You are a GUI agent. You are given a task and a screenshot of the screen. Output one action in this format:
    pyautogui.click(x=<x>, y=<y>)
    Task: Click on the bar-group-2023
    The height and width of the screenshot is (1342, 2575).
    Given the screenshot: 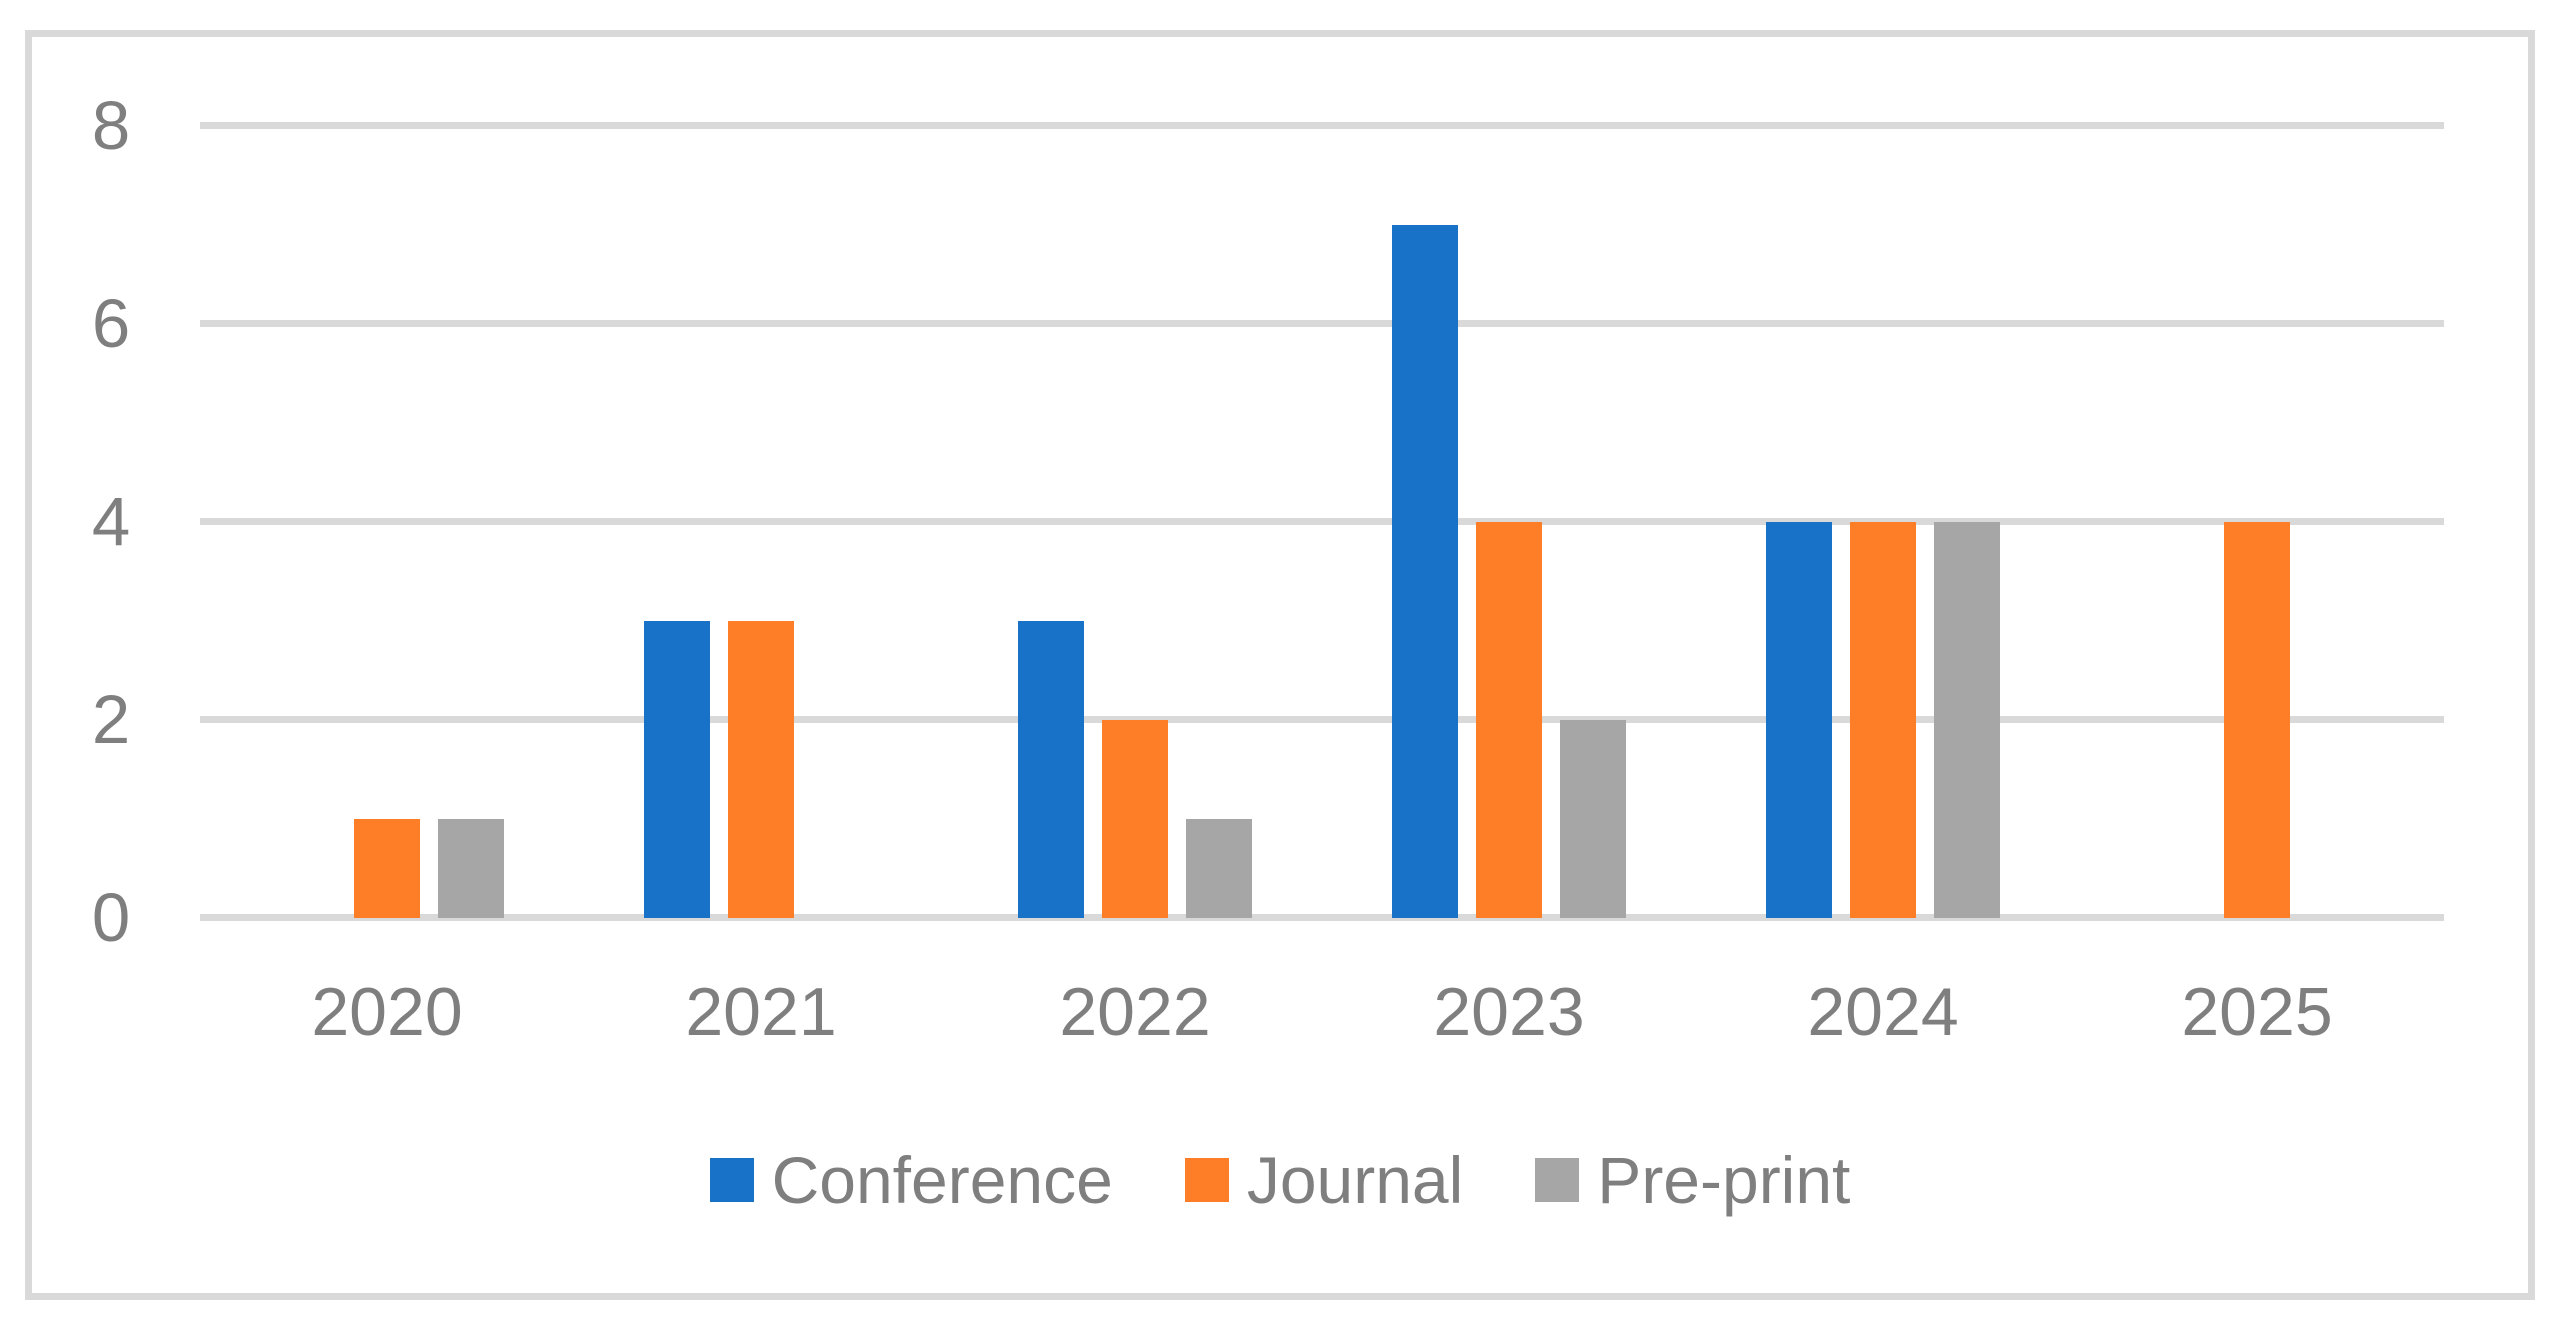 What is the action you would take?
    pyautogui.click(x=1509, y=522)
    